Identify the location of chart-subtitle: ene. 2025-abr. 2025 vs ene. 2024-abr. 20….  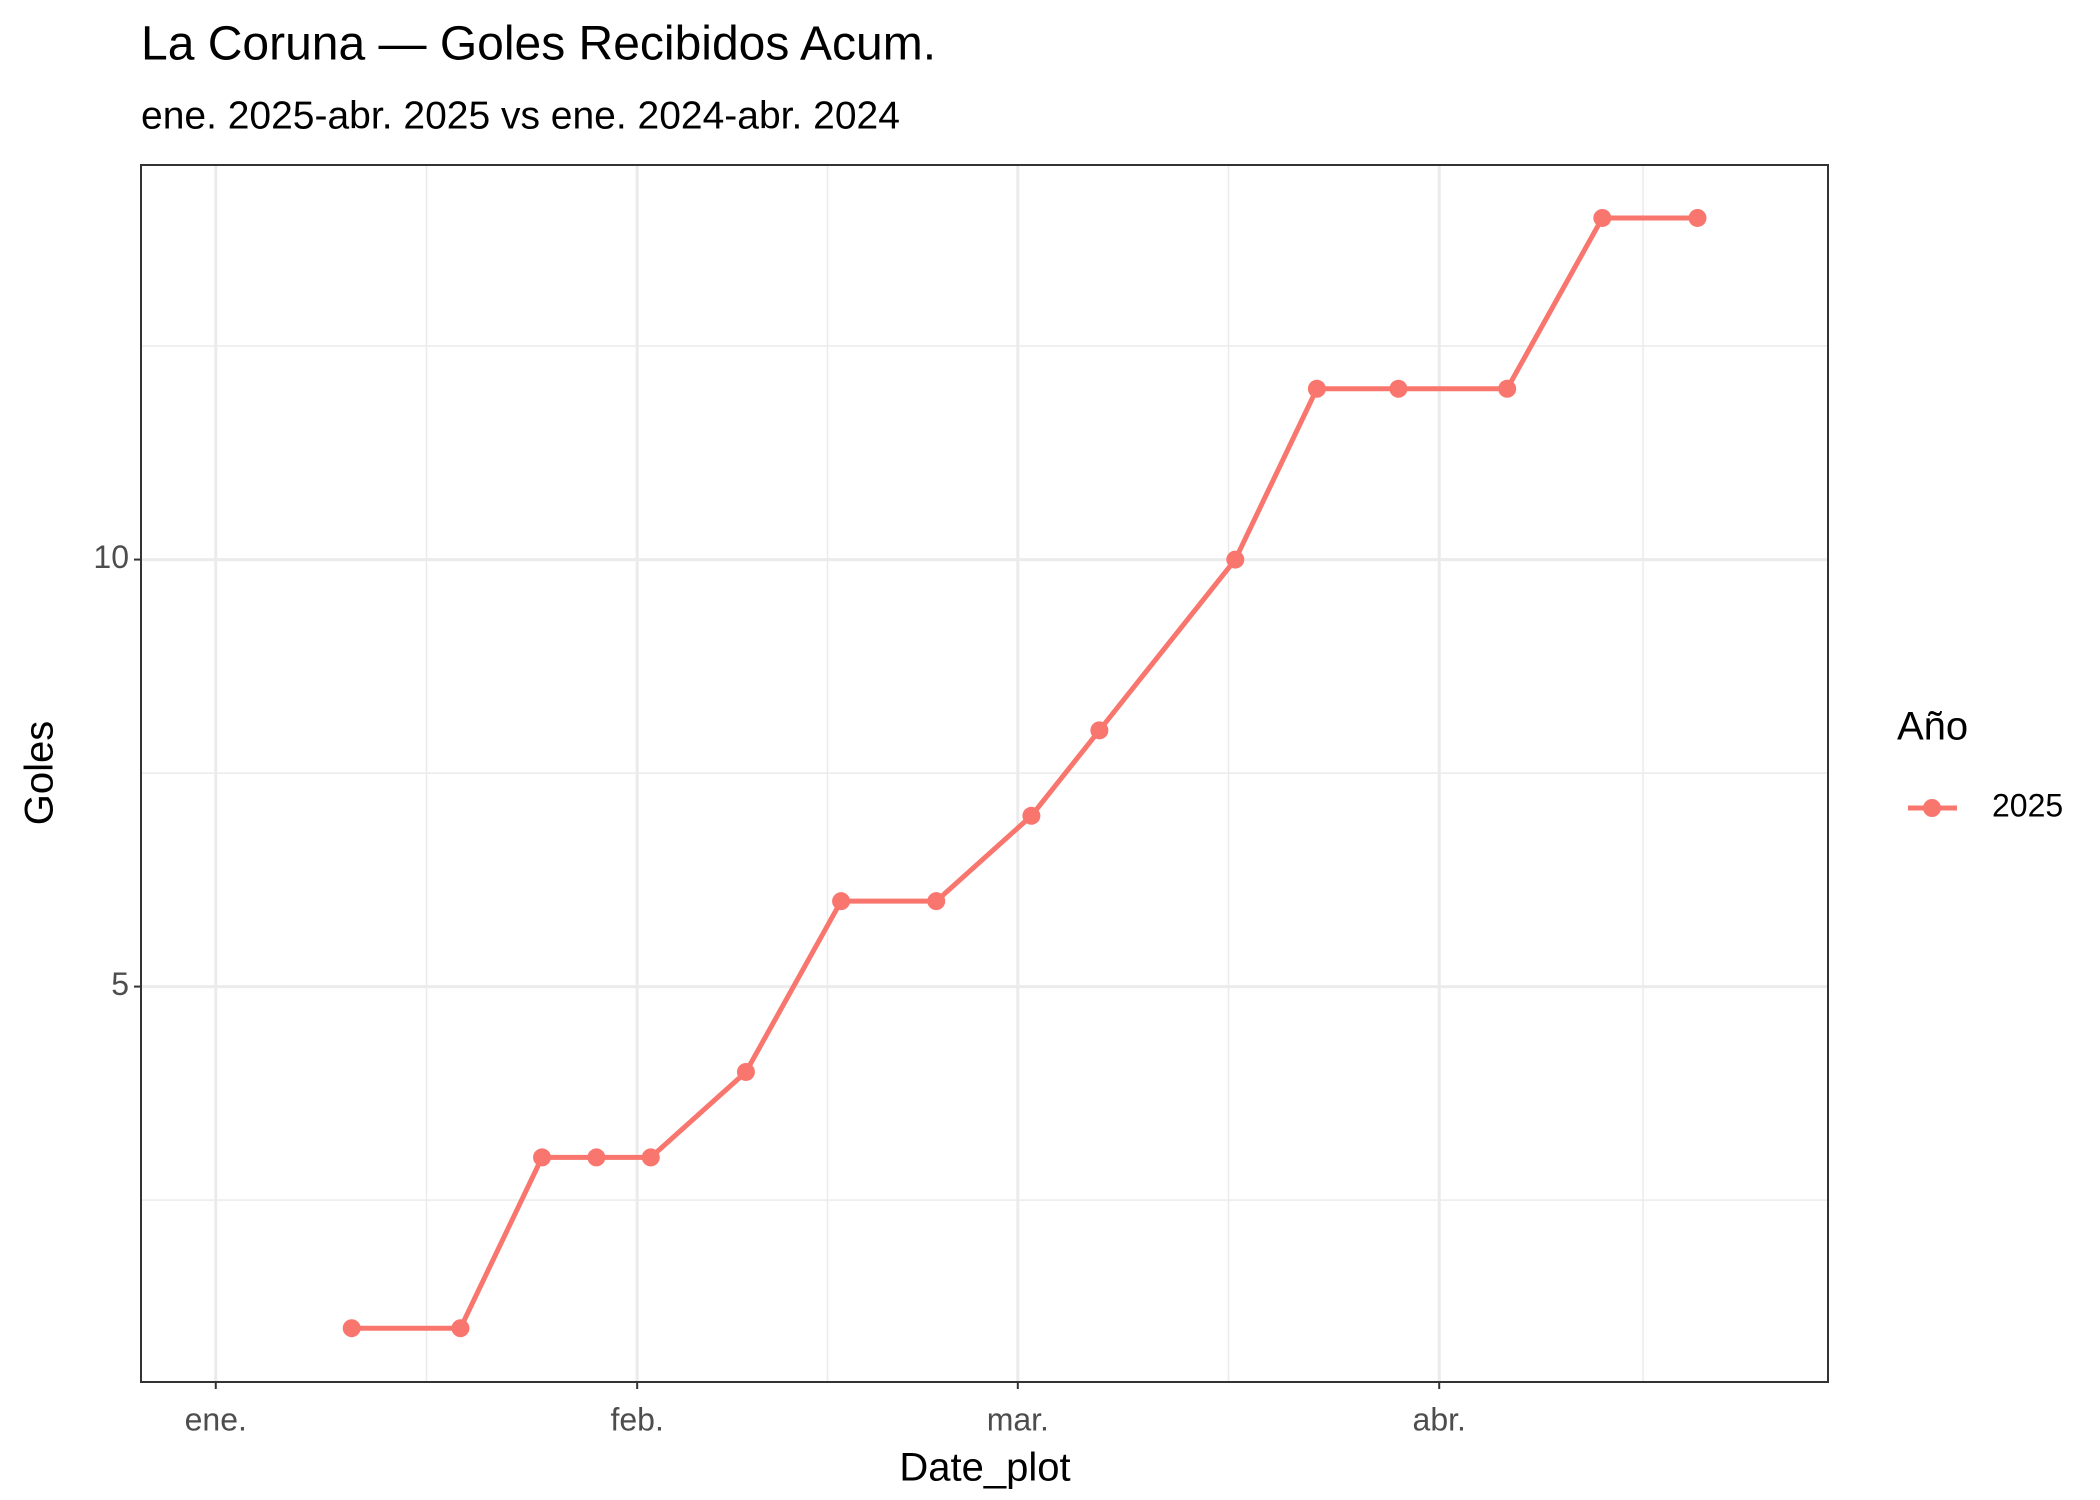
(520, 115).